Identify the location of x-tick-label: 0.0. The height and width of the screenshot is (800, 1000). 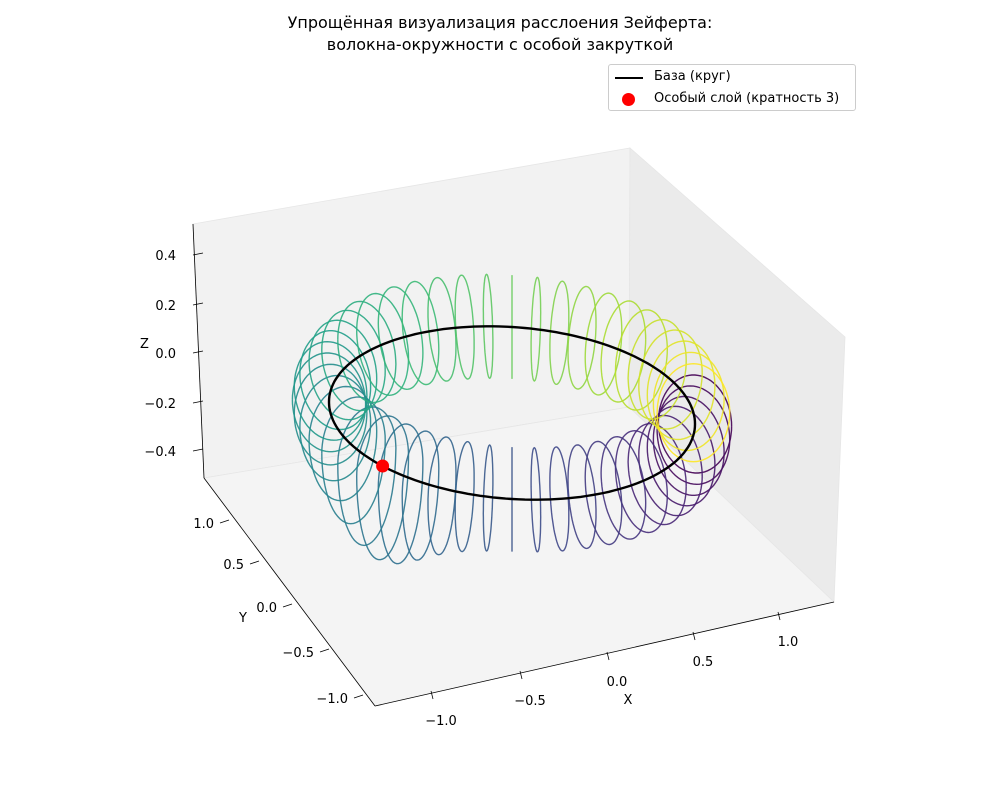
(617, 682).